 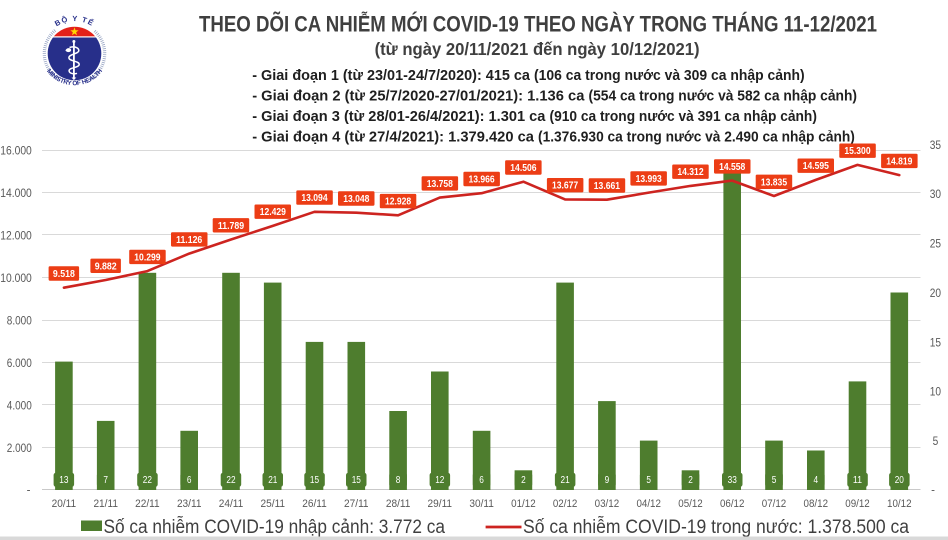 What do you see at coordinates (147, 257) in the screenshot?
I see `svg-text: 10.299` at bounding box center [147, 257].